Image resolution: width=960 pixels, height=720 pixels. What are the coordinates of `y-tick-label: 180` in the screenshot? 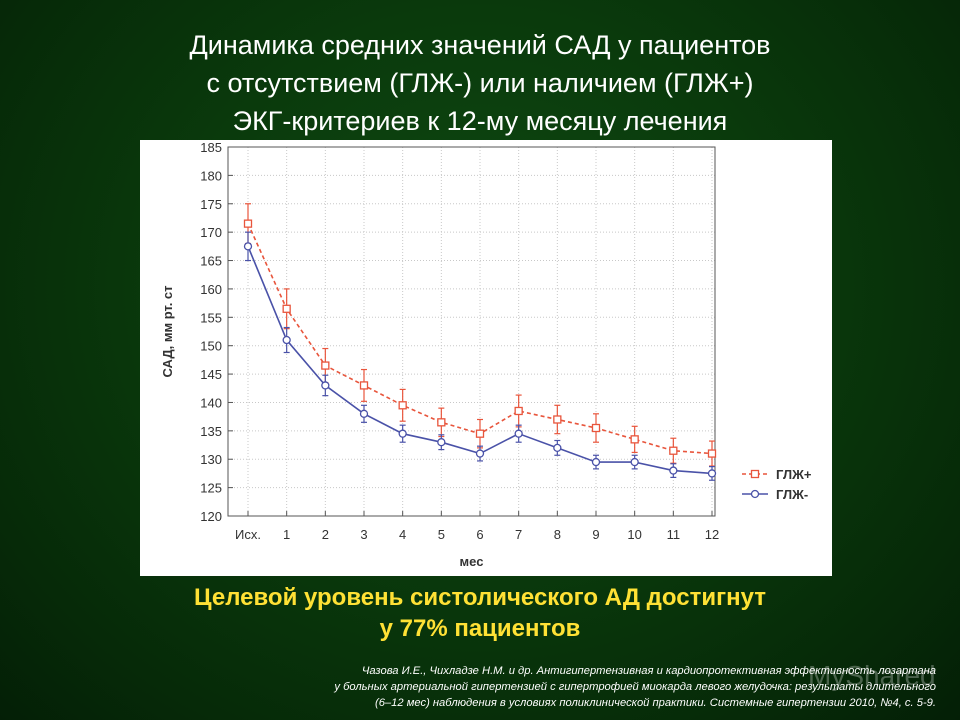 It's located at (211, 175).